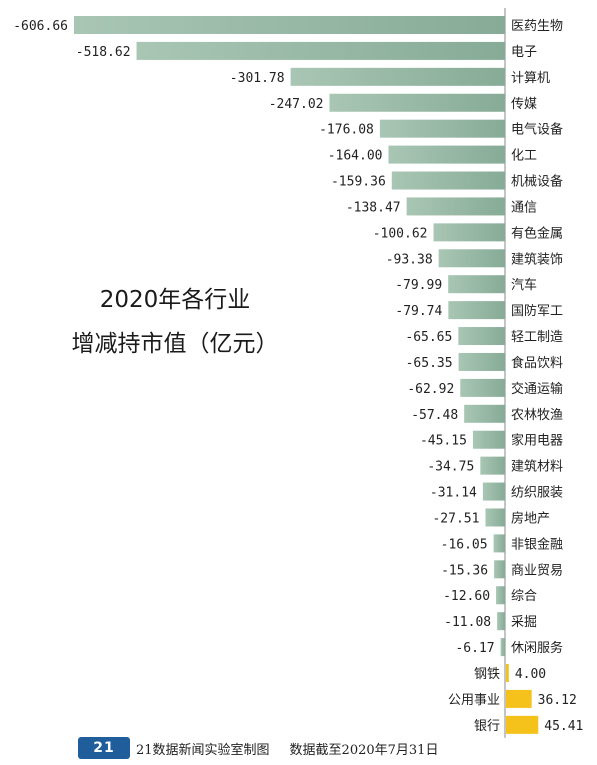  I want to click on category-label-15: 农林牧渔, so click(537, 415).